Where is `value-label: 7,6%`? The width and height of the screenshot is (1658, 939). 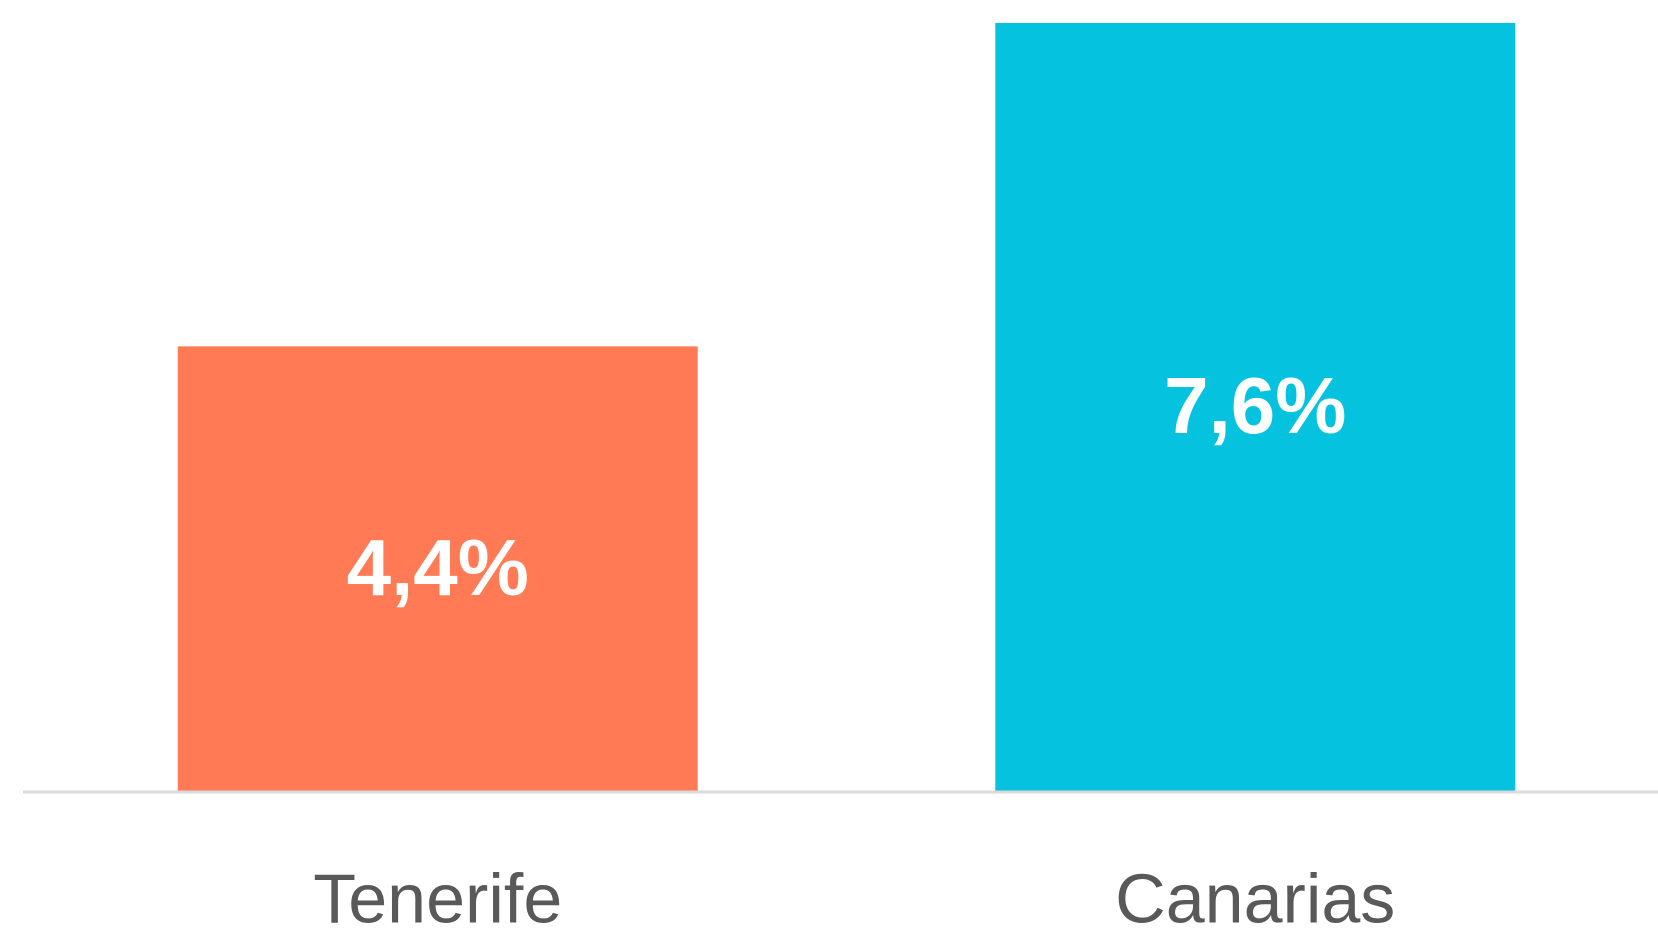
value-label: 7,6% is located at coordinates (1255, 405).